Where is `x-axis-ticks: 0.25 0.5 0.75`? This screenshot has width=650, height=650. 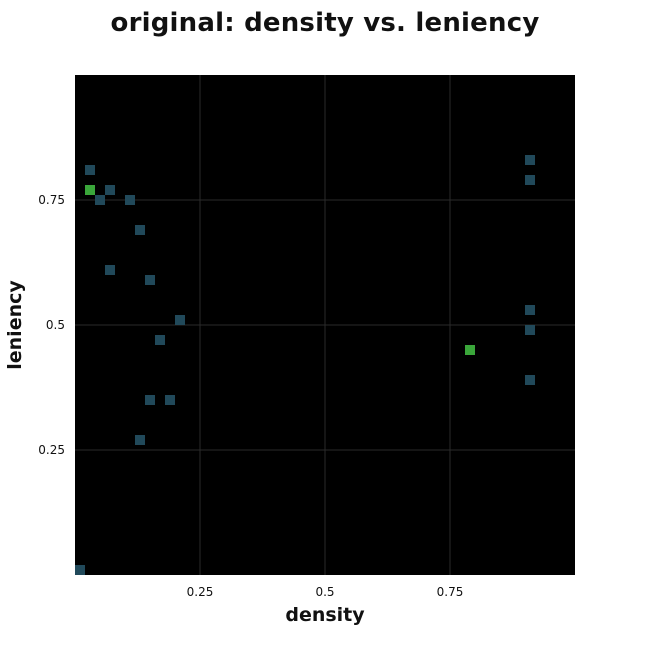 x-axis-ticks: 0.25 0.5 0.75 is located at coordinates (325, 592).